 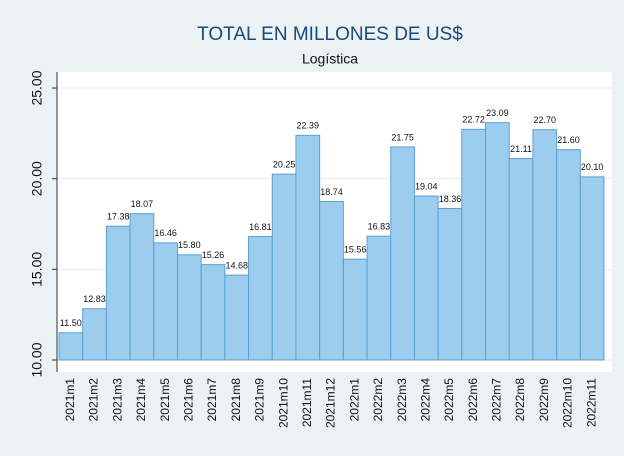 What do you see at coordinates (260, 227) in the screenshot?
I see `data-label: 16.81` at bounding box center [260, 227].